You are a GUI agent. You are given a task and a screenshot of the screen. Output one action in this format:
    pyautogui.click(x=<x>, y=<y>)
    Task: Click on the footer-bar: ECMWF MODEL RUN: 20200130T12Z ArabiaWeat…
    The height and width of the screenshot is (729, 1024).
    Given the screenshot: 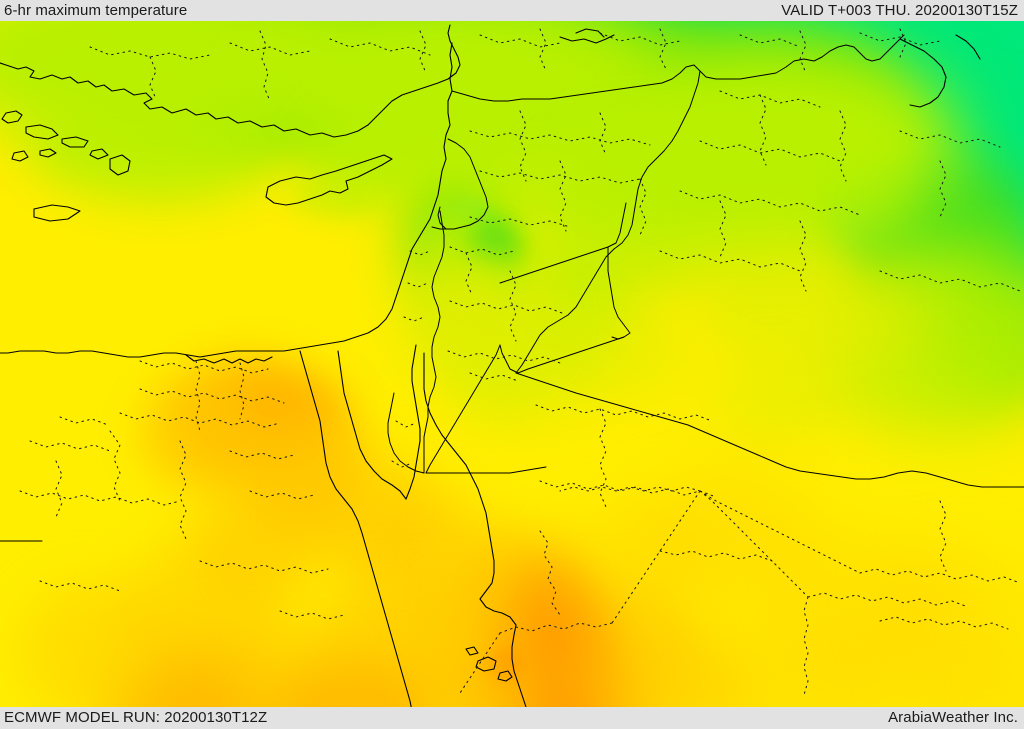 What is the action you would take?
    pyautogui.click(x=512, y=718)
    